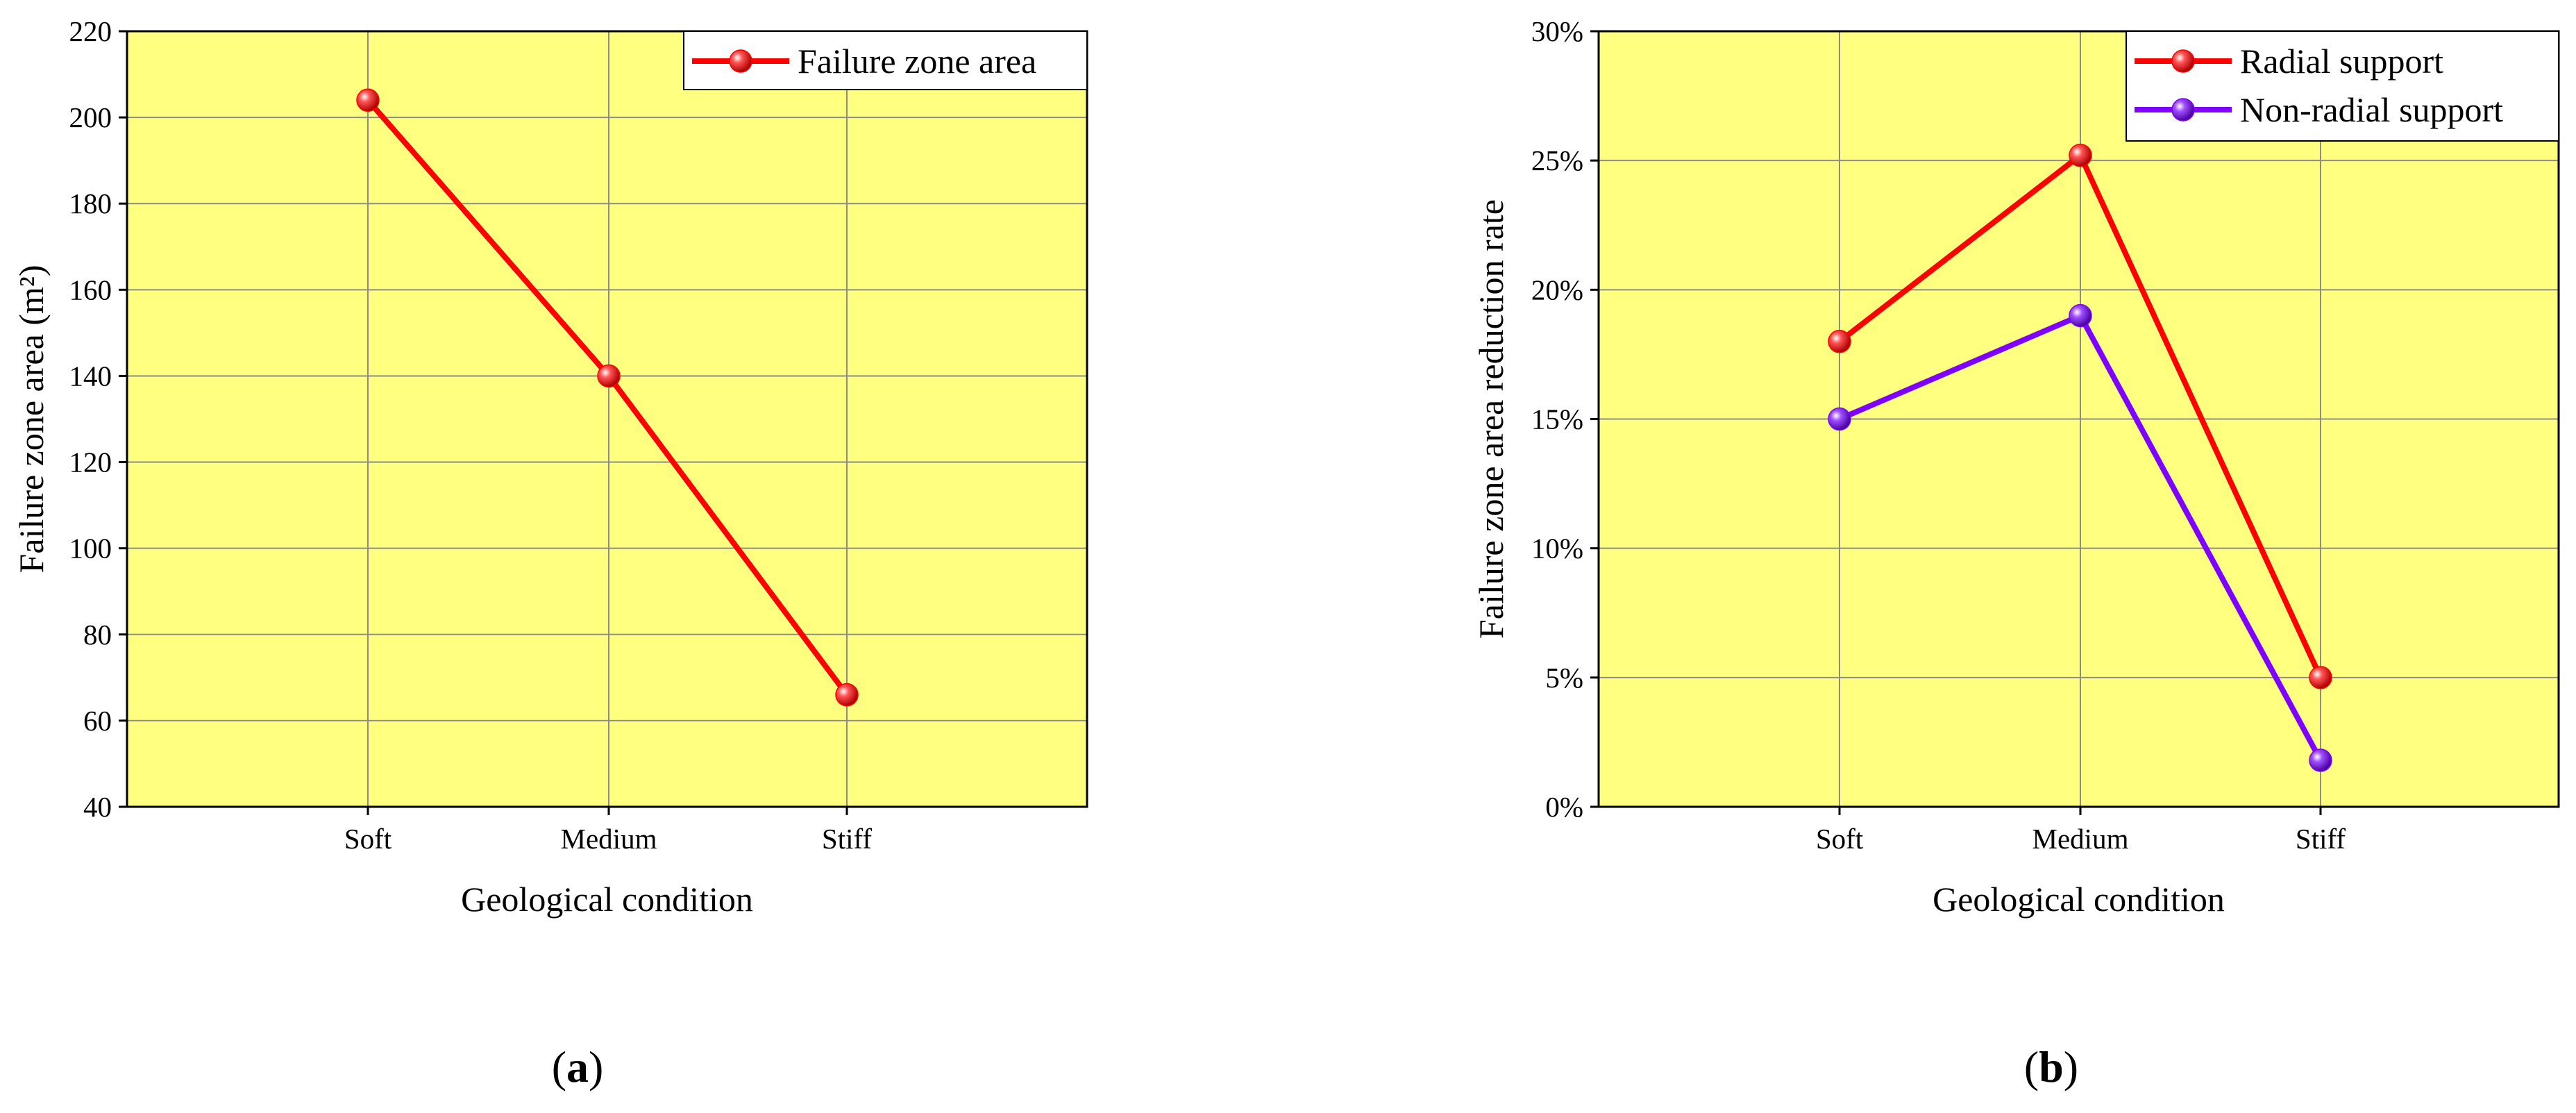  Describe the element at coordinates (2080, 839) in the screenshot. I see `xtick-label-b-1: Medium` at that location.